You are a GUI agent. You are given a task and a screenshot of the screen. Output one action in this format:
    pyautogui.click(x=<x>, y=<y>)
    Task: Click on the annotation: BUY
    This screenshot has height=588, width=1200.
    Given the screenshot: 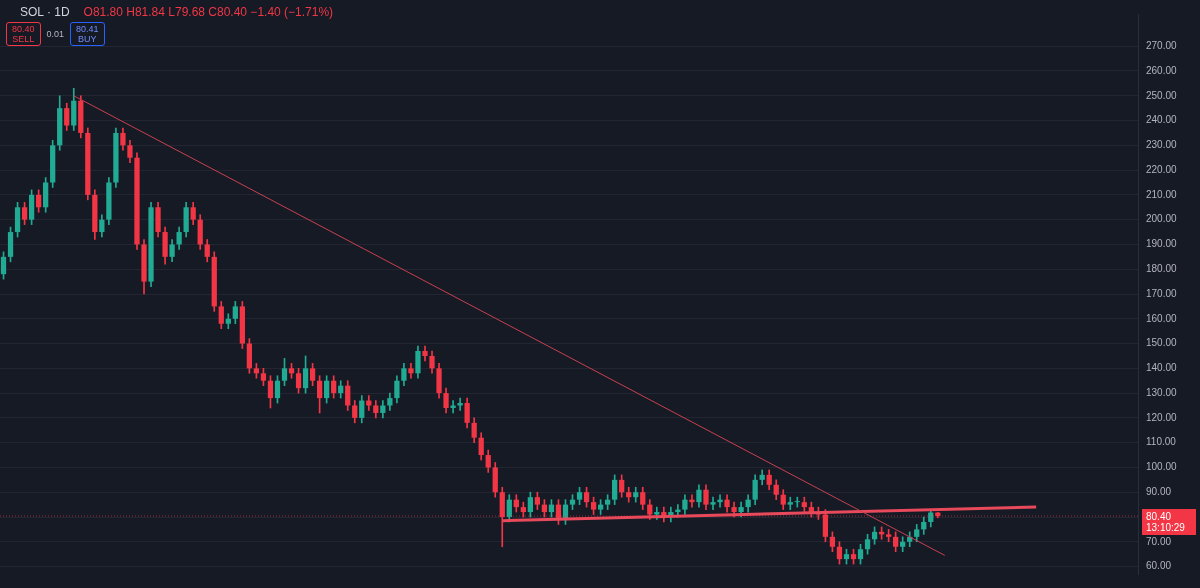 What is the action you would take?
    pyautogui.click(x=87, y=39)
    